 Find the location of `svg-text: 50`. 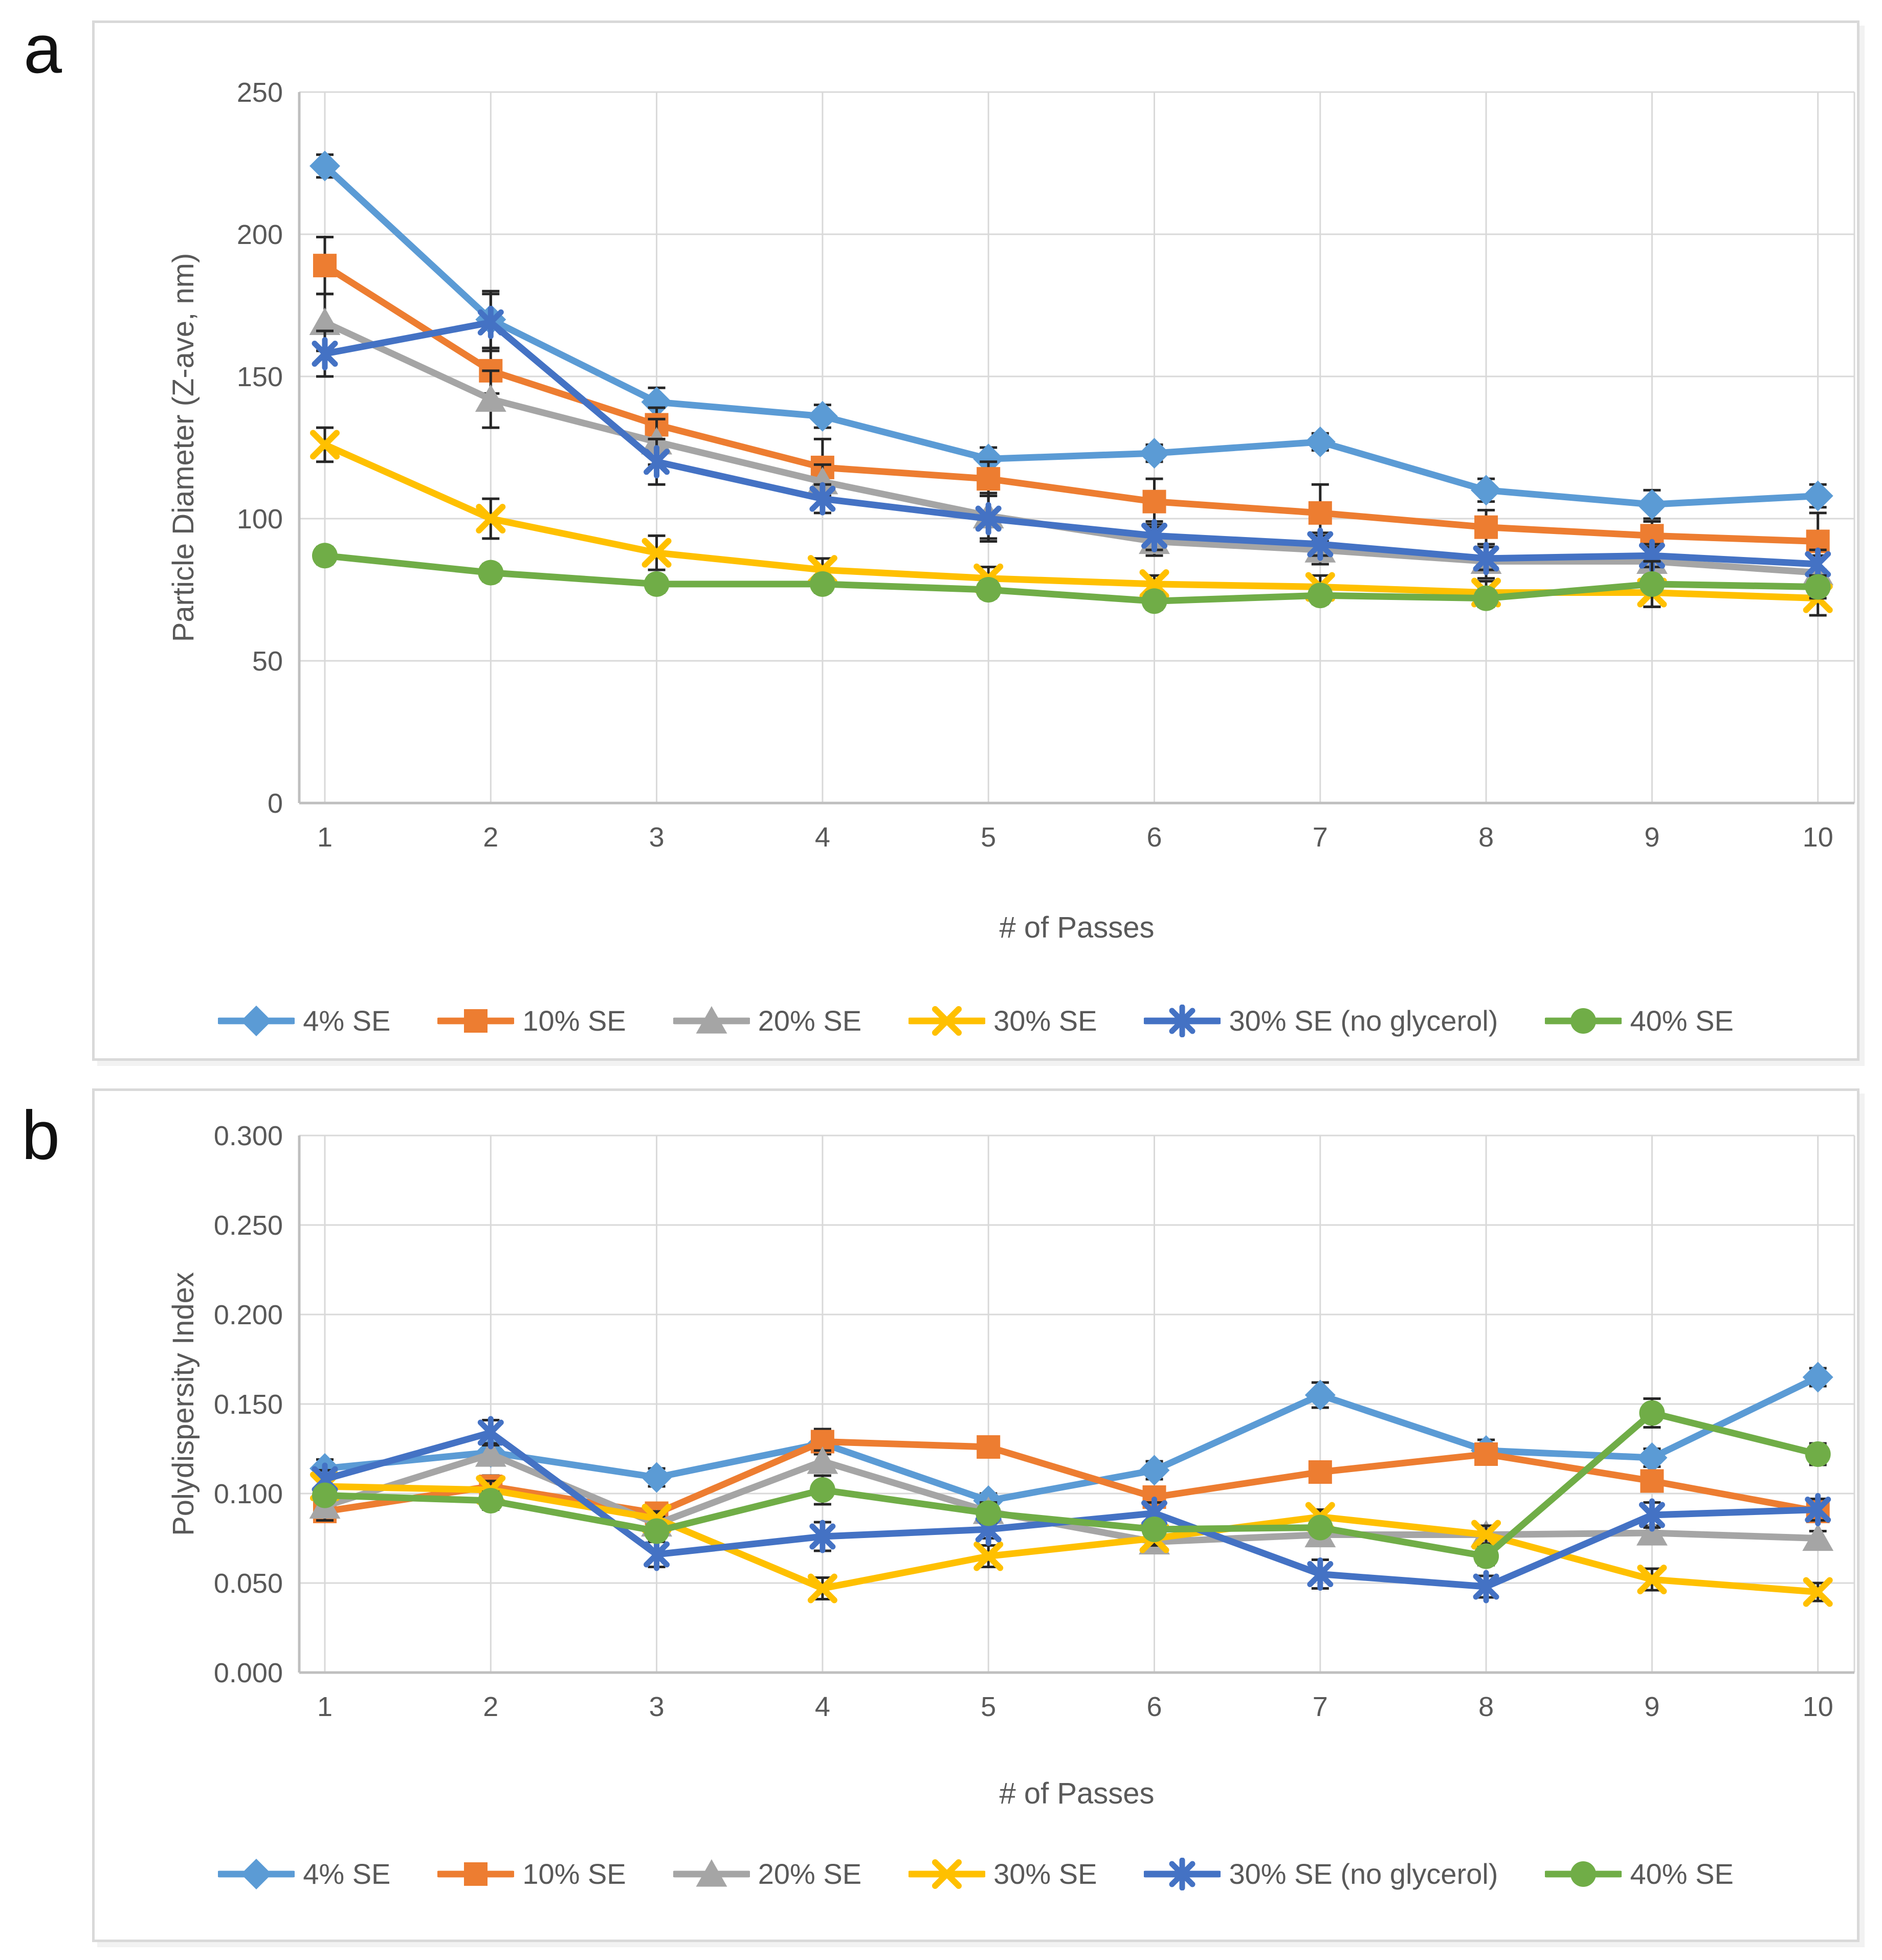

svg-text: 50 is located at coordinates (268, 661).